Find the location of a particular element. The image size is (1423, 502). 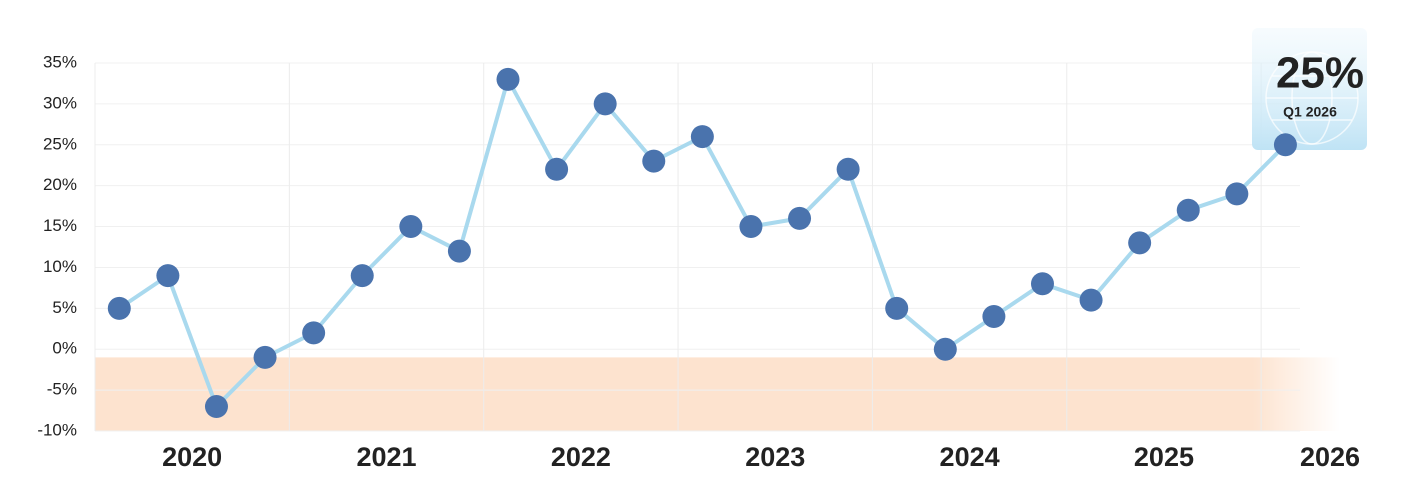

y-tick-label: 5% is located at coordinates (64, 307).